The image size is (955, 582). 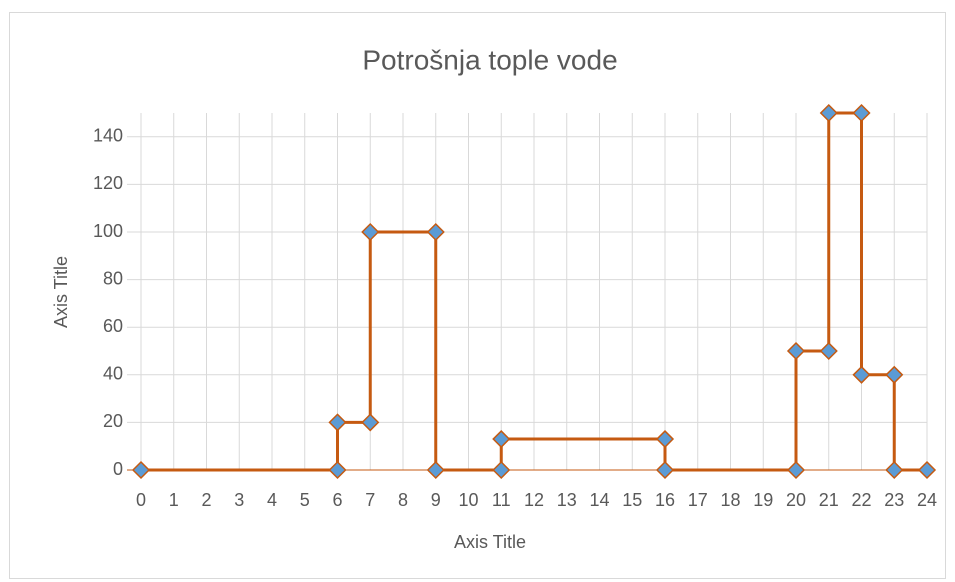 What do you see at coordinates (490, 542) in the screenshot?
I see `x-axis-title: Axis Title` at bounding box center [490, 542].